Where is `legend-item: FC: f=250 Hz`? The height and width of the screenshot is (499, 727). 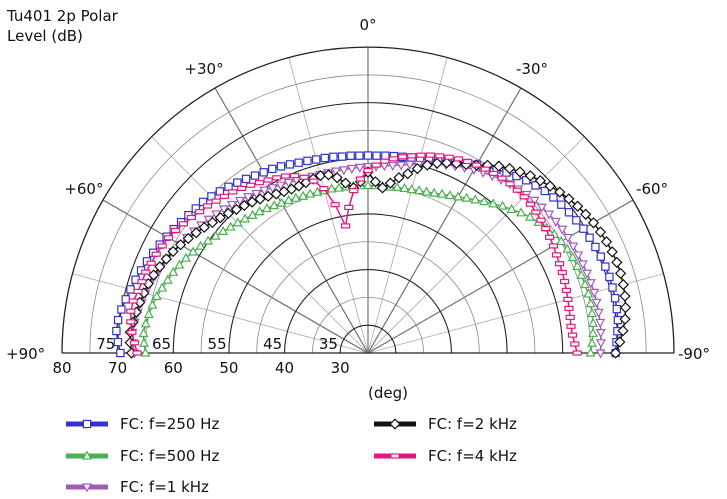
legend-item: FC: f=250 Hz is located at coordinates (142, 424).